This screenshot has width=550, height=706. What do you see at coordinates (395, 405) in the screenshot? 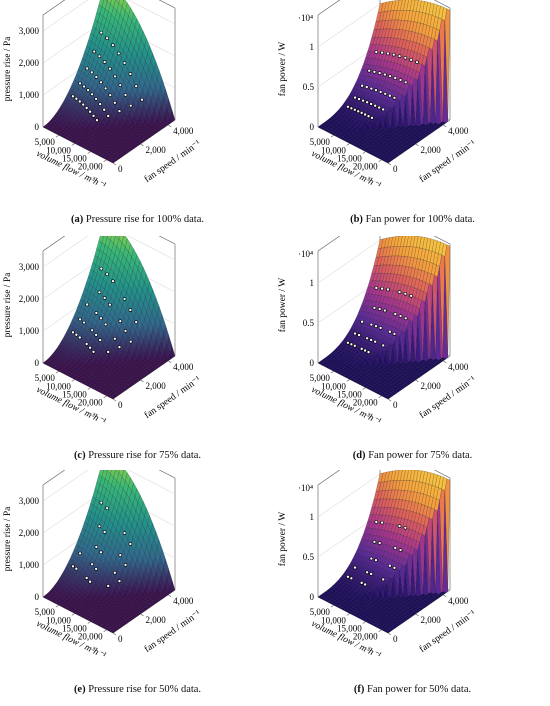
I see `y-tick-label: 0` at bounding box center [395, 405].